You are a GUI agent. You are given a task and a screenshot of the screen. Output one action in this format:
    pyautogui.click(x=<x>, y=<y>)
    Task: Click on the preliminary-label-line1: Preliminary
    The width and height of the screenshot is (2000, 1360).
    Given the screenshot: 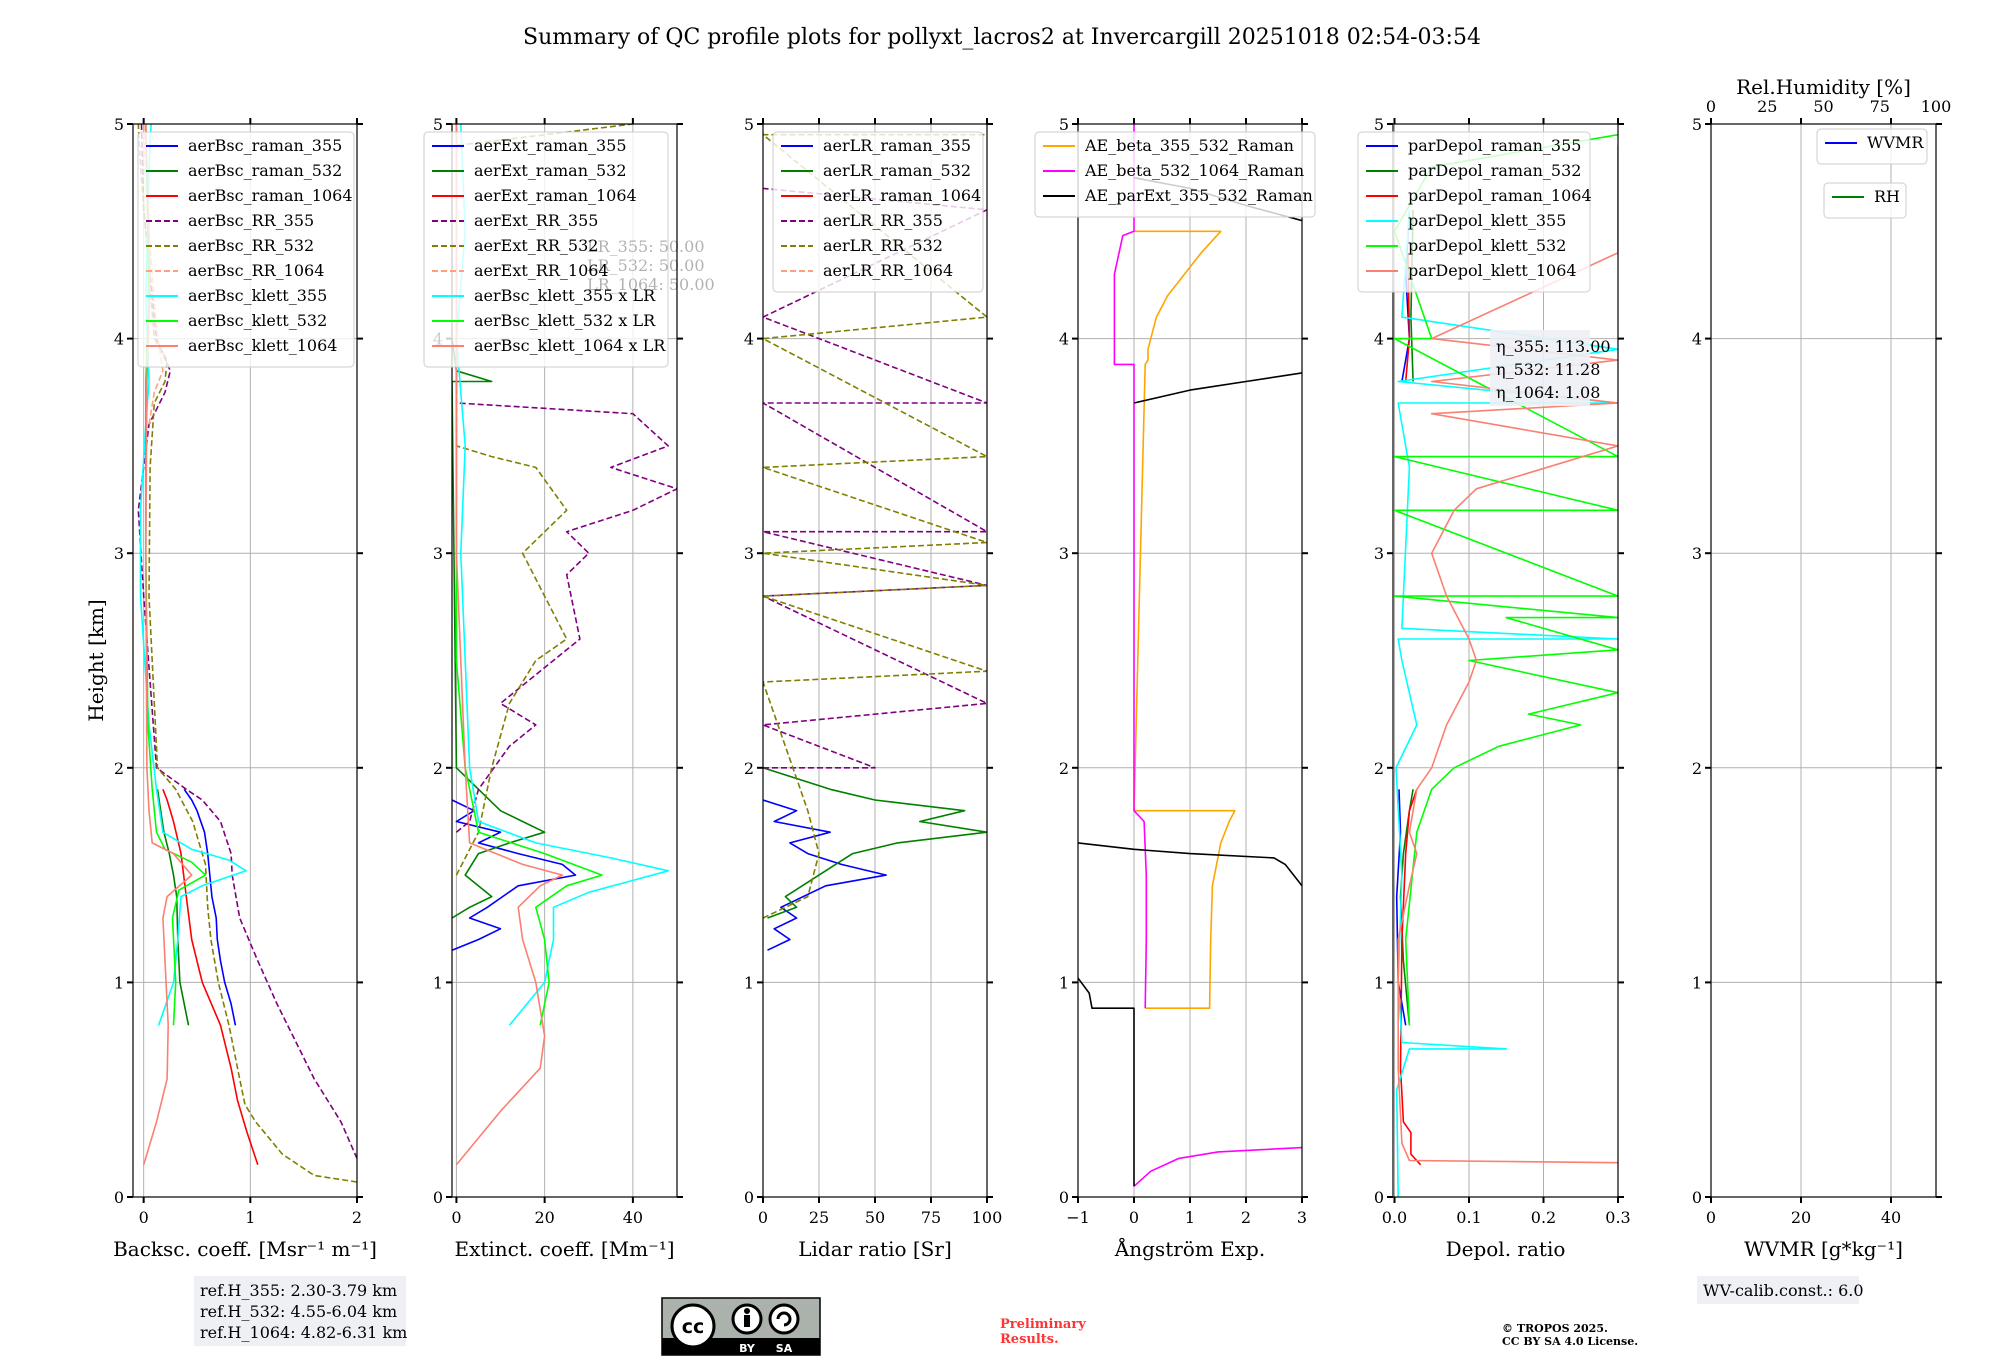 What is the action you would take?
    pyautogui.click(x=1043, y=1324)
    